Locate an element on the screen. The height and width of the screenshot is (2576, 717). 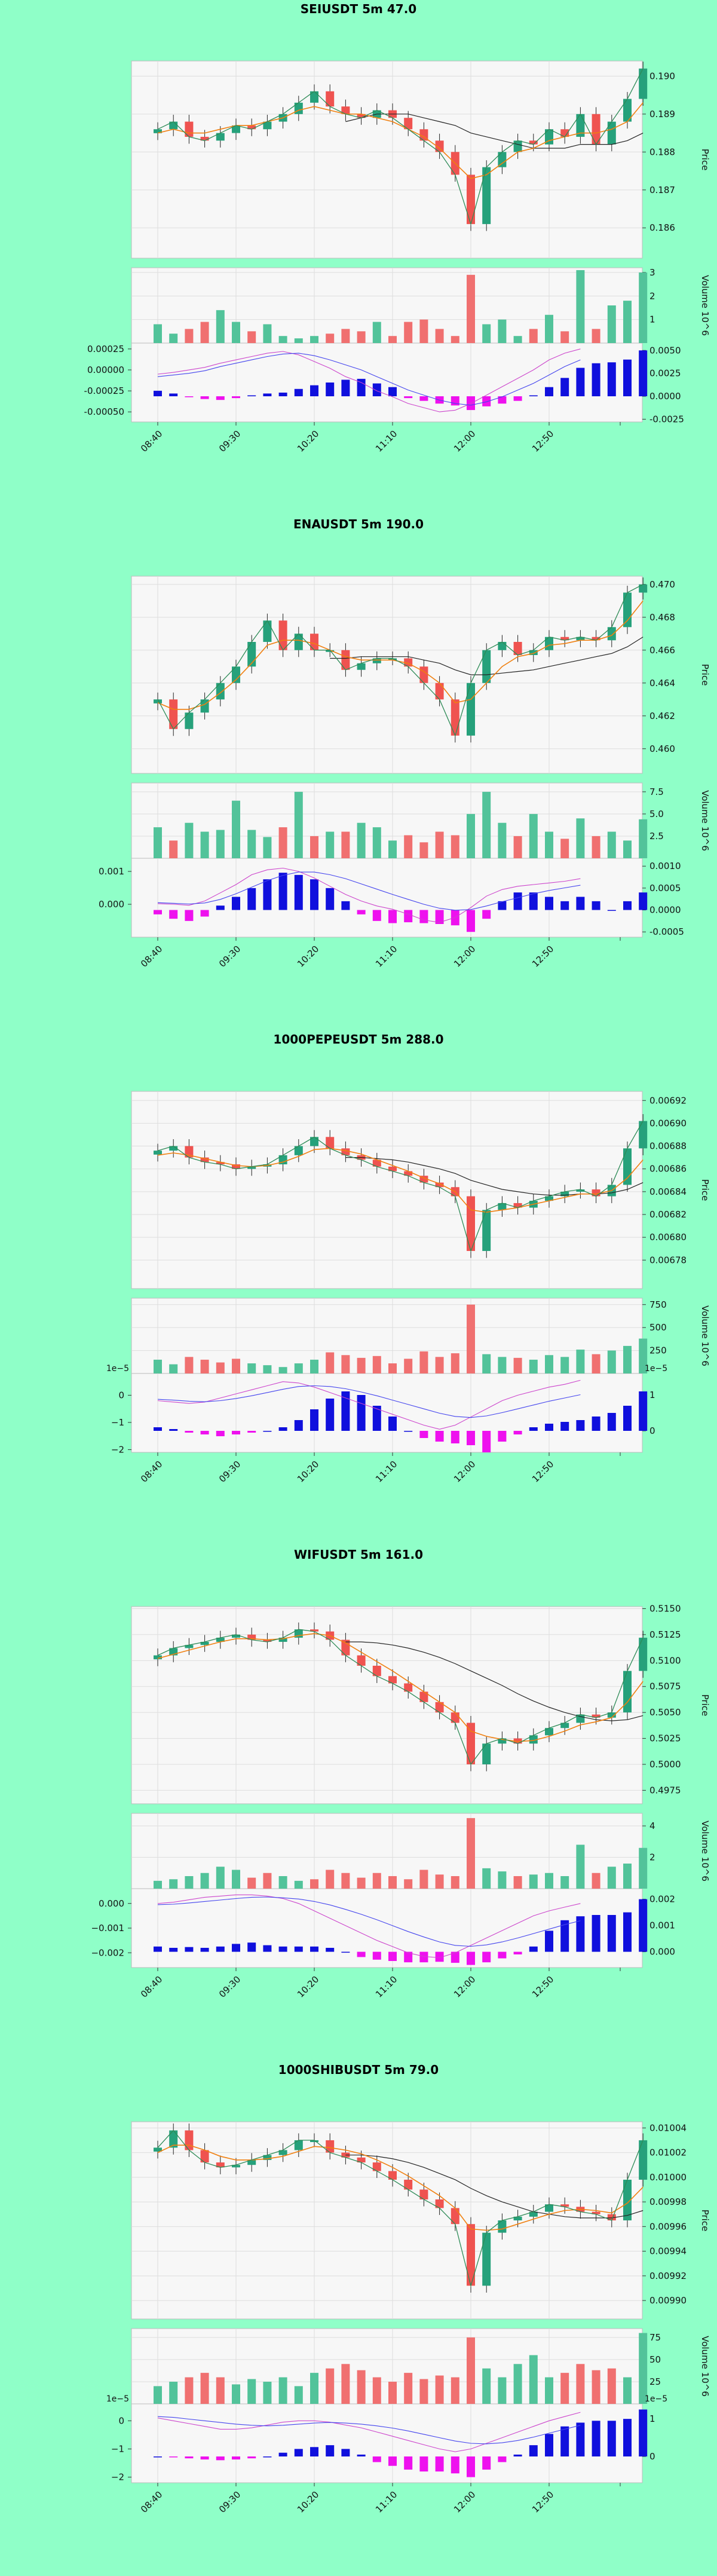
macd-line is located at coordinates (369, 2432).